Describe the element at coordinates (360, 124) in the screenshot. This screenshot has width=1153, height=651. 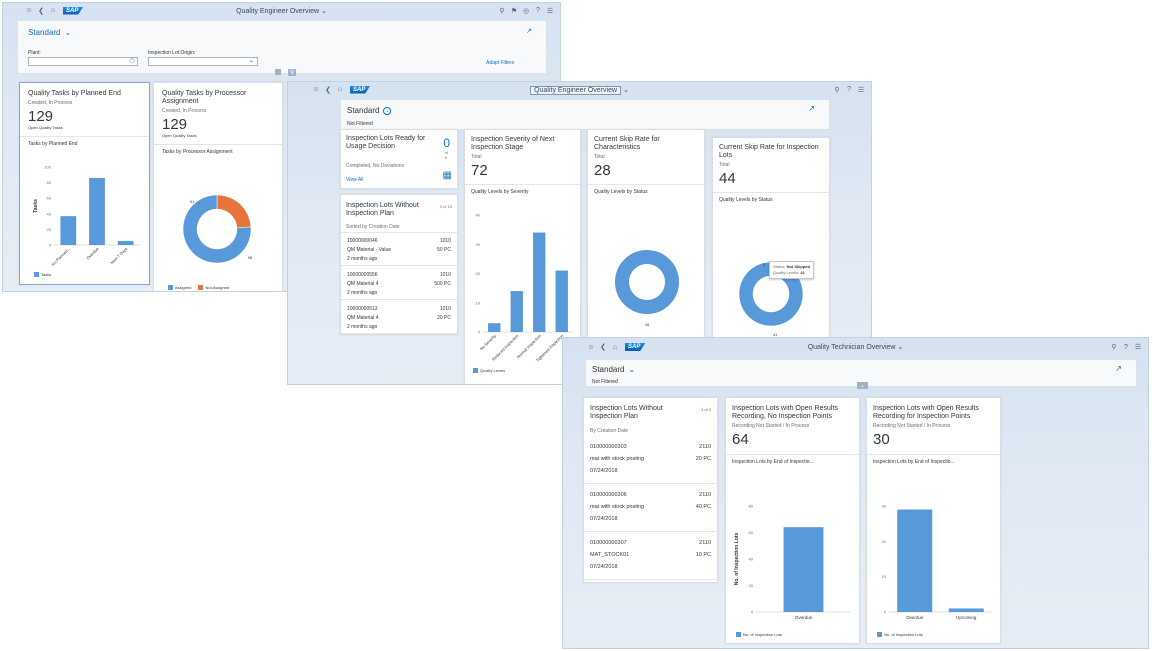
I see `filter-state: Not Filtered` at that location.